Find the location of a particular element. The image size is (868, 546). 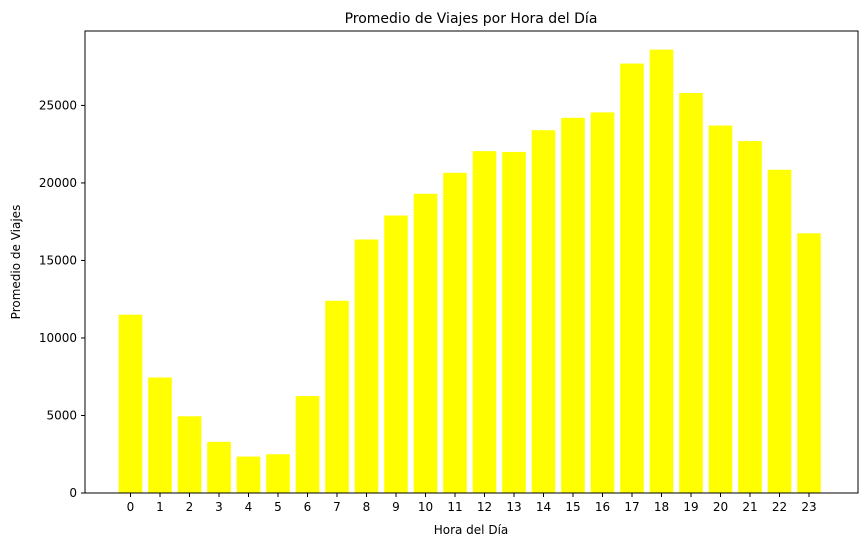

x-tick-label: 11 is located at coordinates (454, 507).